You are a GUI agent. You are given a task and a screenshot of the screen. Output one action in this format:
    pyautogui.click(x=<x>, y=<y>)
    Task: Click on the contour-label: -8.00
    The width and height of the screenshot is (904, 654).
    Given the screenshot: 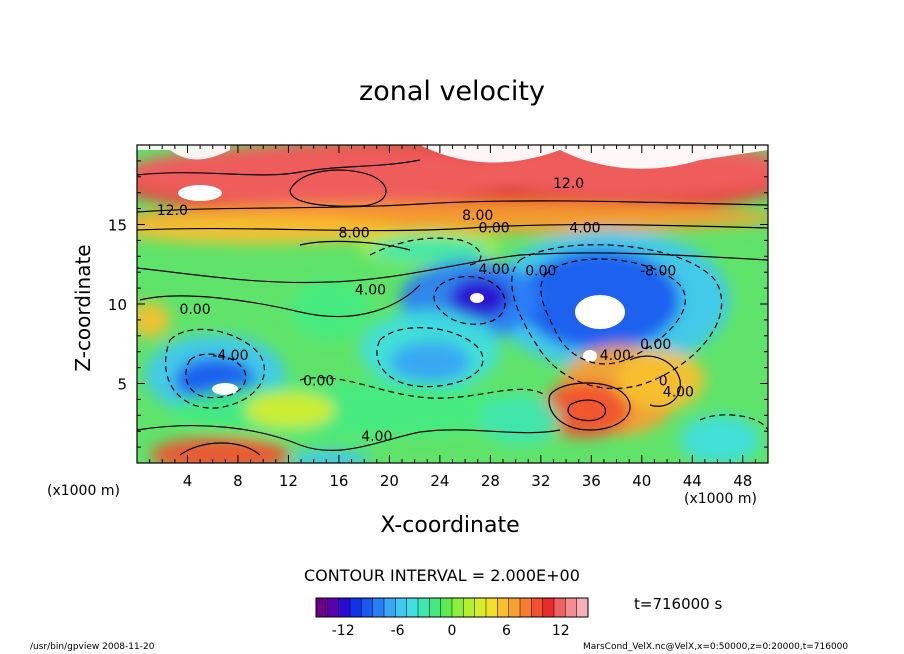 What is the action you would take?
    pyautogui.click(x=658, y=272)
    